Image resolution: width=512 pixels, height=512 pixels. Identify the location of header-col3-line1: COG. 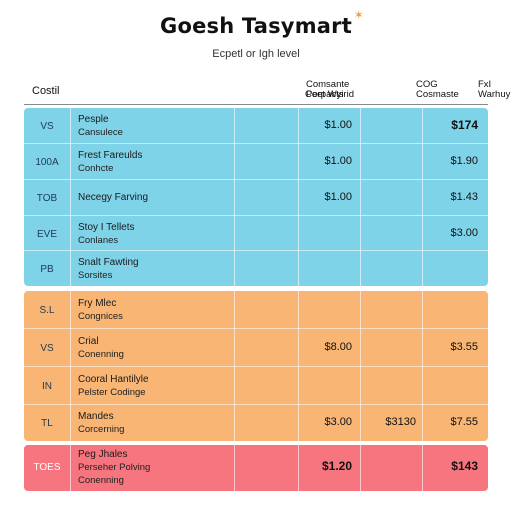
(427, 84).